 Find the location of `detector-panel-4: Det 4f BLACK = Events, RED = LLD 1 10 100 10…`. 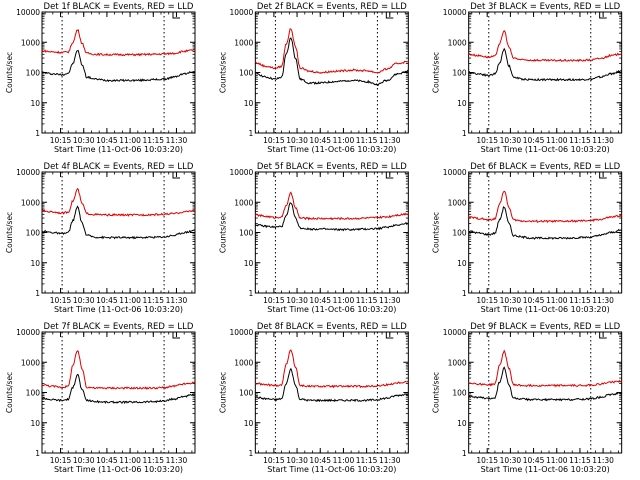

detector-panel-4: Det 4f BLACK = Events, RED = LLD 1 10 100 10… is located at coordinates (100, 238).